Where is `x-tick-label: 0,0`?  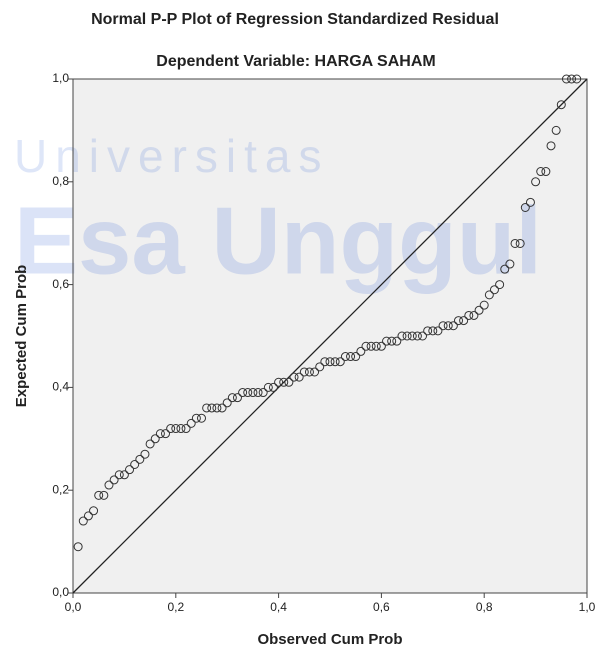
x-tick-label: 0,0 is located at coordinates (73, 607).